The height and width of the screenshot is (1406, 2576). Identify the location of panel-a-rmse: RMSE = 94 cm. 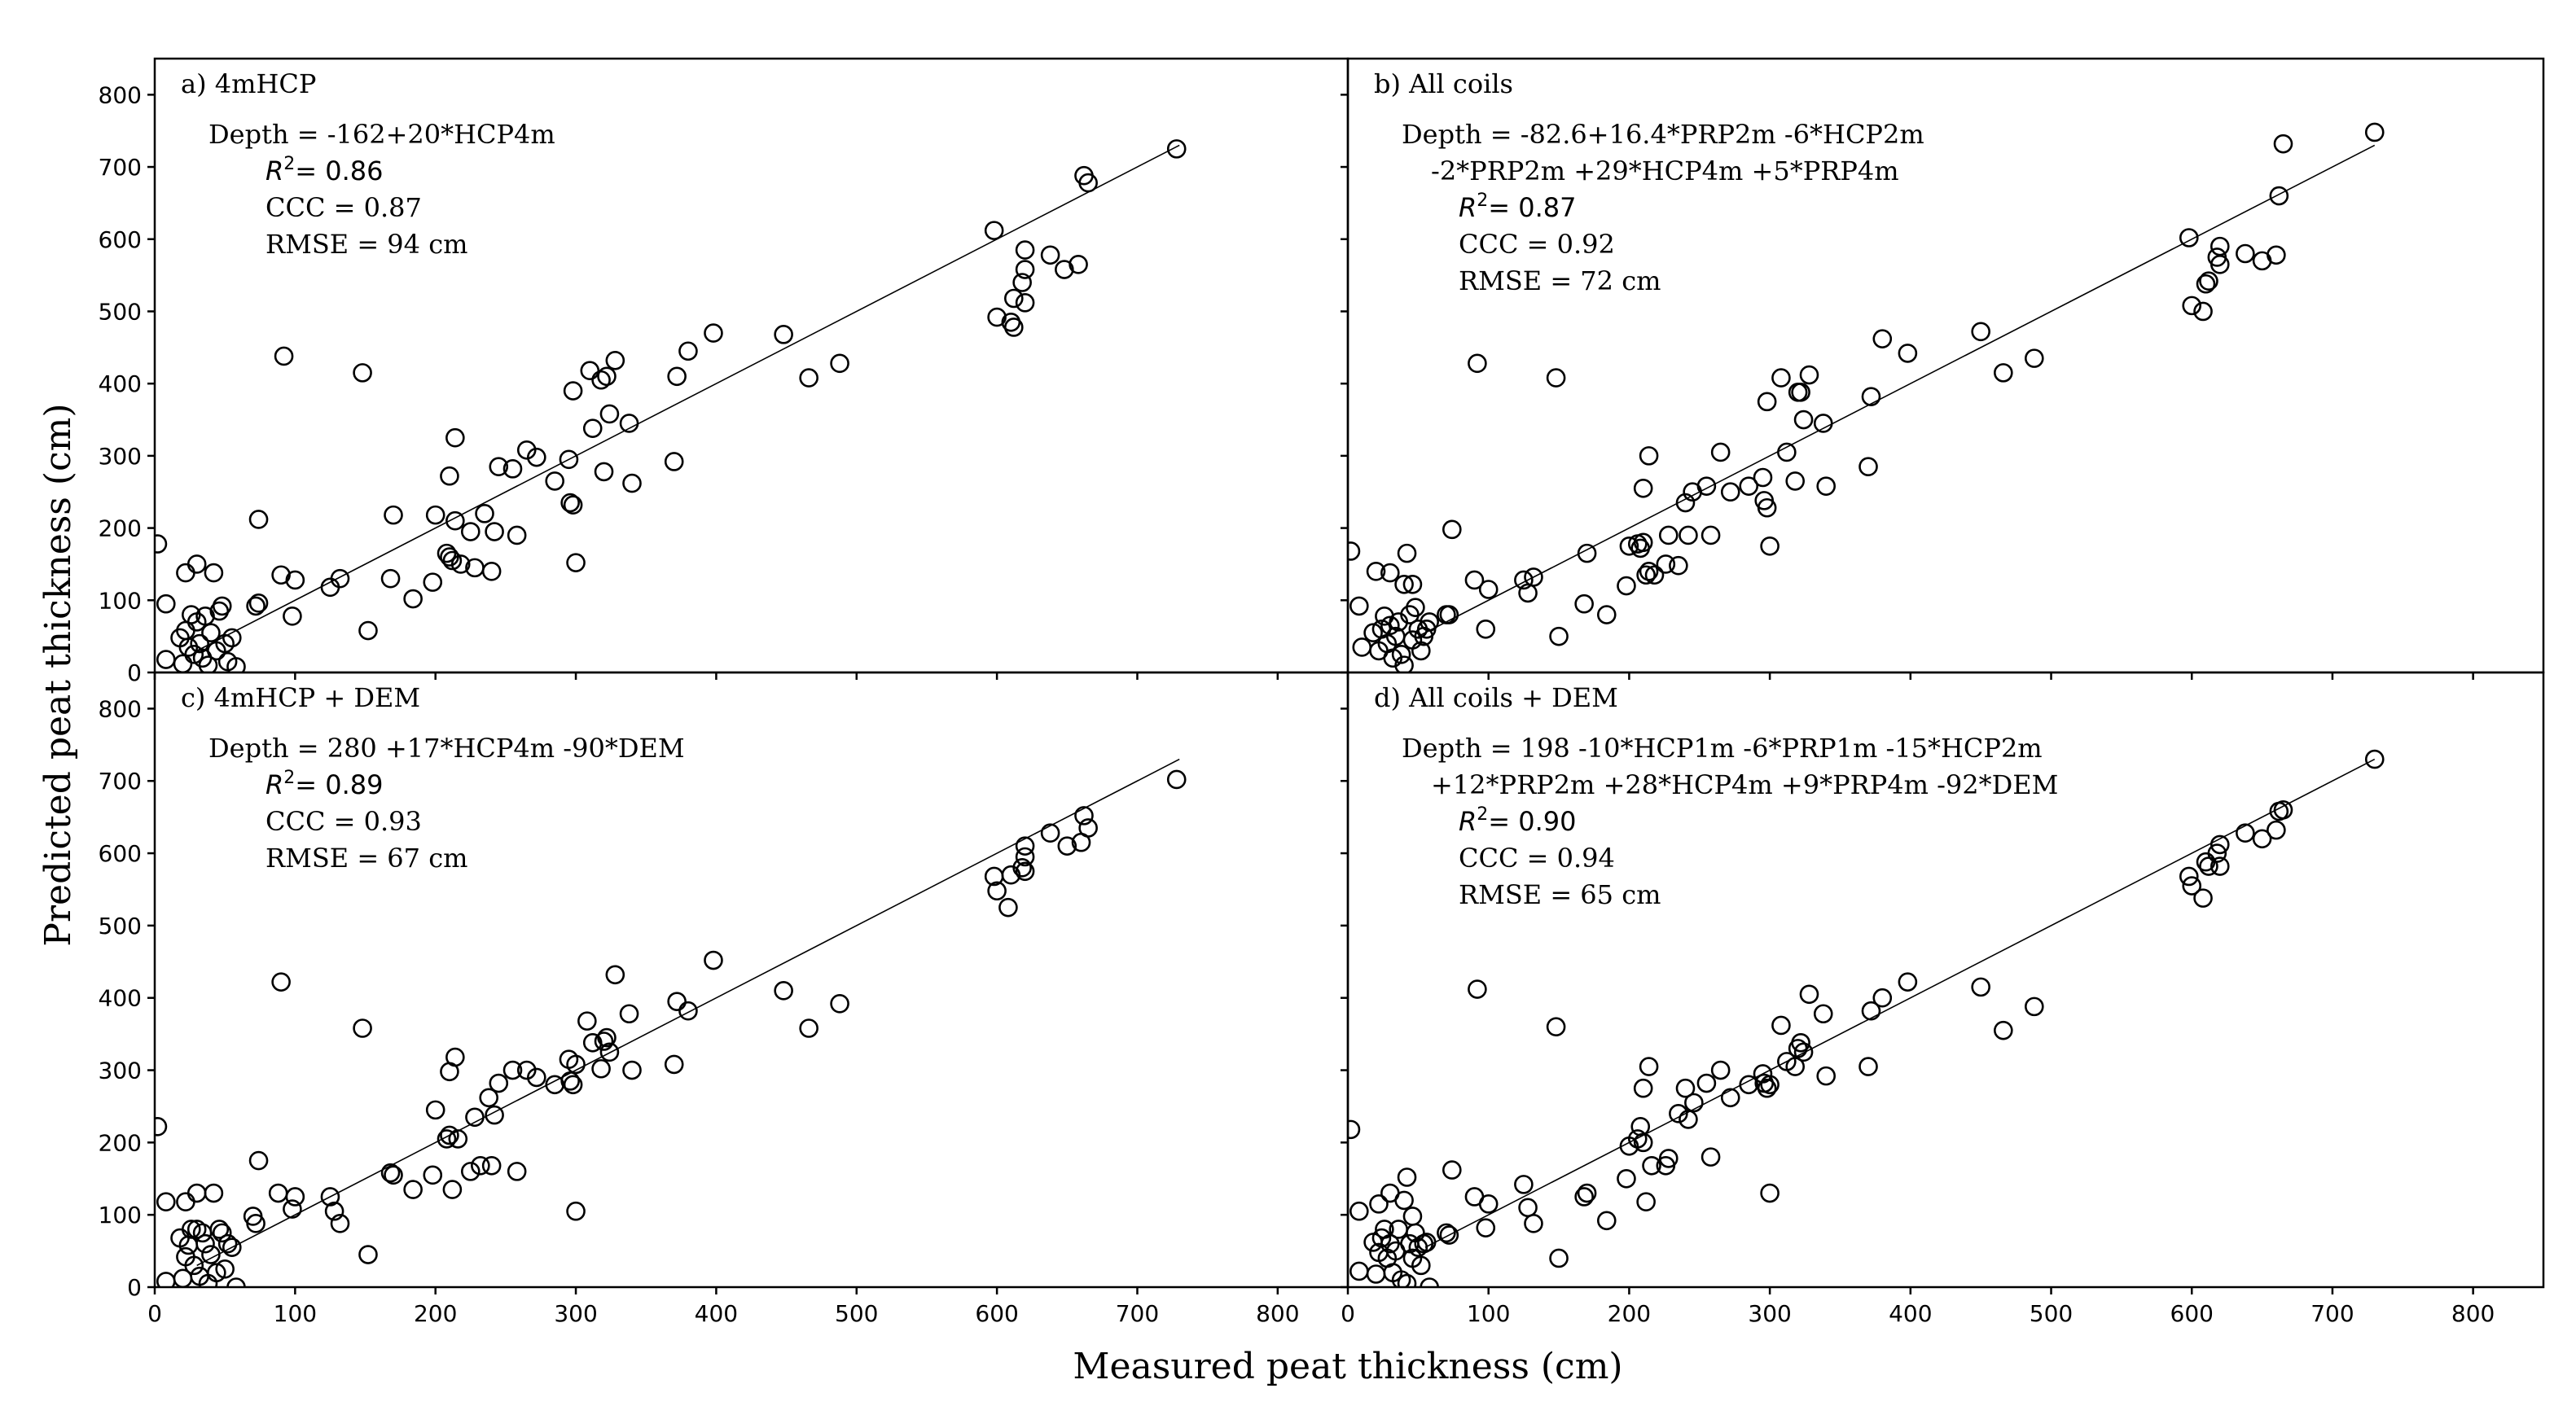
(366, 244).